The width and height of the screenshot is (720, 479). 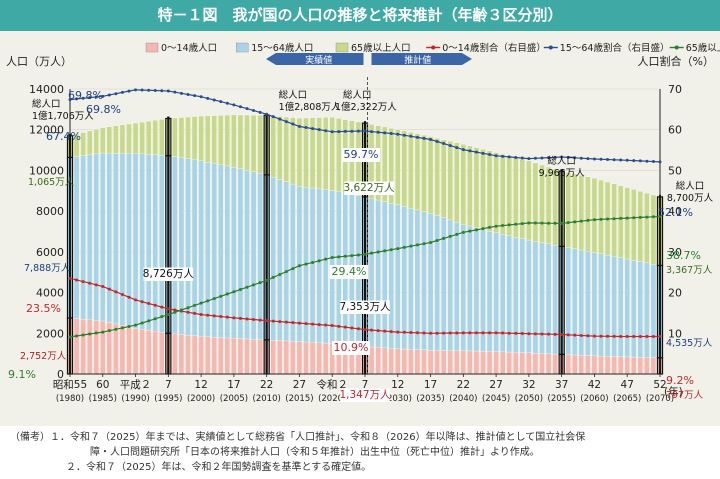 What do you see at coordinates (516, 363) in the screenshot?
I see `bar-young-2048` at bounding box center [516, 363].